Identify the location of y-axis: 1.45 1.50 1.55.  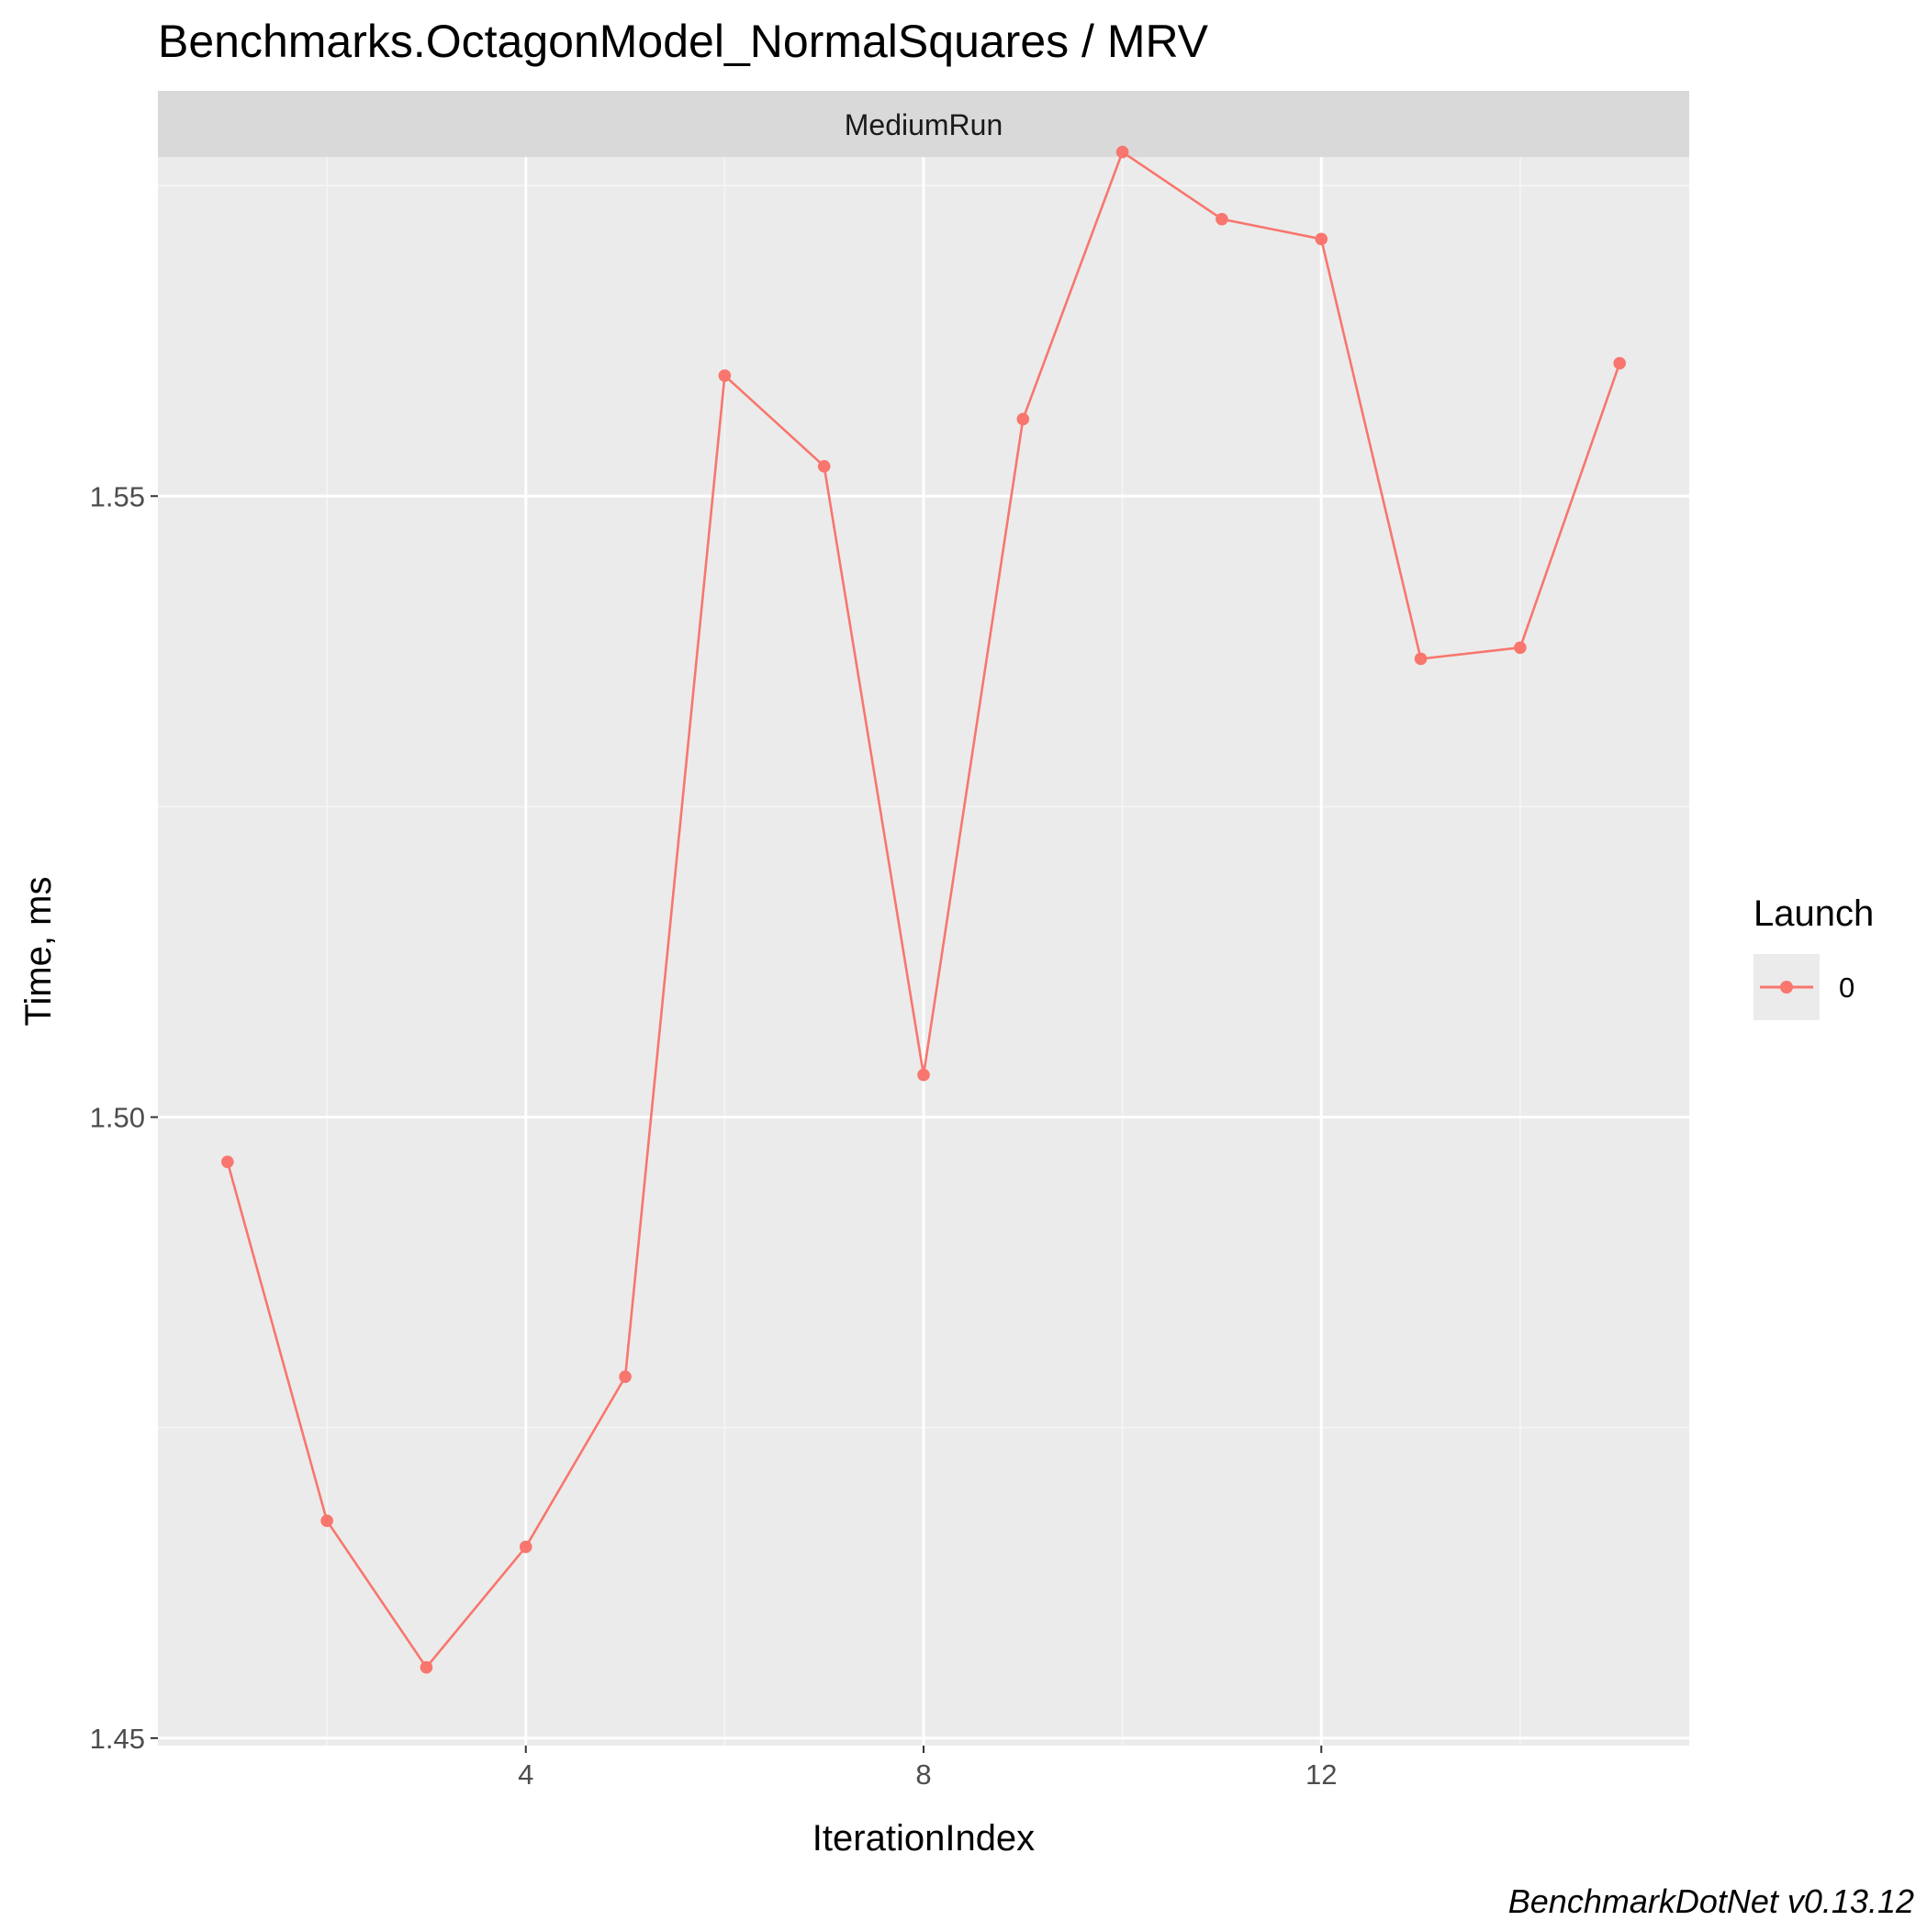
(124, 1117).